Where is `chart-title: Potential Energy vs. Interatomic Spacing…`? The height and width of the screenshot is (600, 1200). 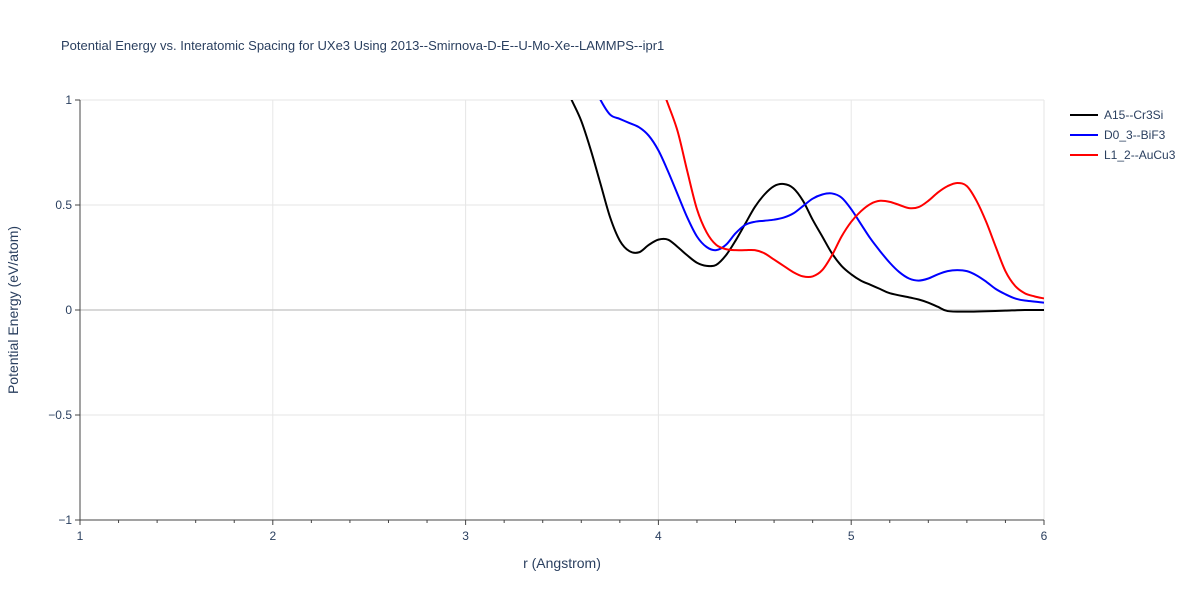
chart-title: Potential Energy vs. Interatomic Spacing… is located at coordinates (362, 45).